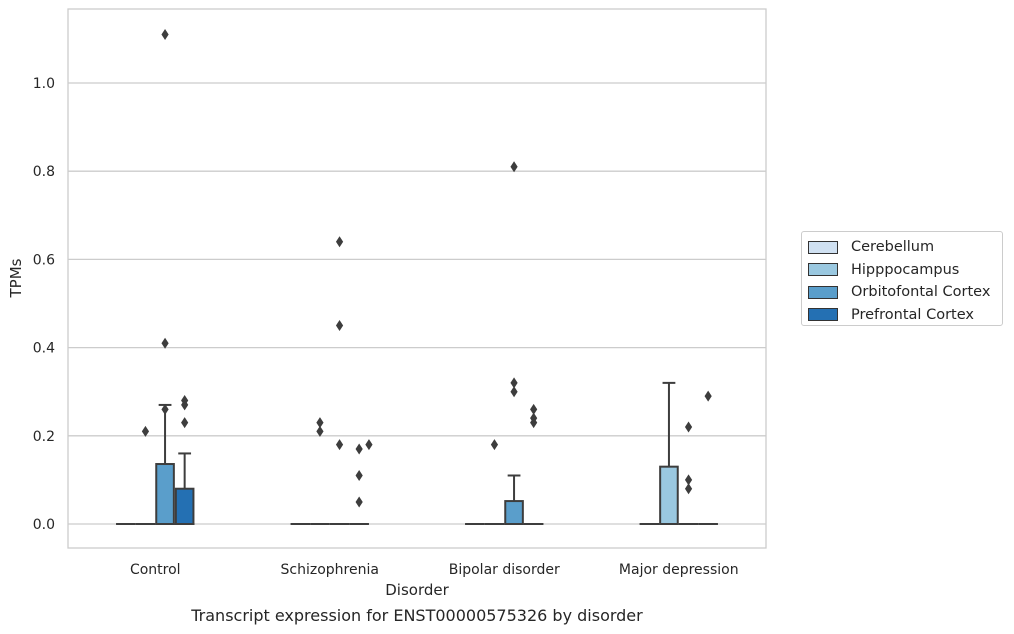  Describe the element at coordinates (44, 525) in the screenshot. I see `y-tick-label: 0.0` at that location.